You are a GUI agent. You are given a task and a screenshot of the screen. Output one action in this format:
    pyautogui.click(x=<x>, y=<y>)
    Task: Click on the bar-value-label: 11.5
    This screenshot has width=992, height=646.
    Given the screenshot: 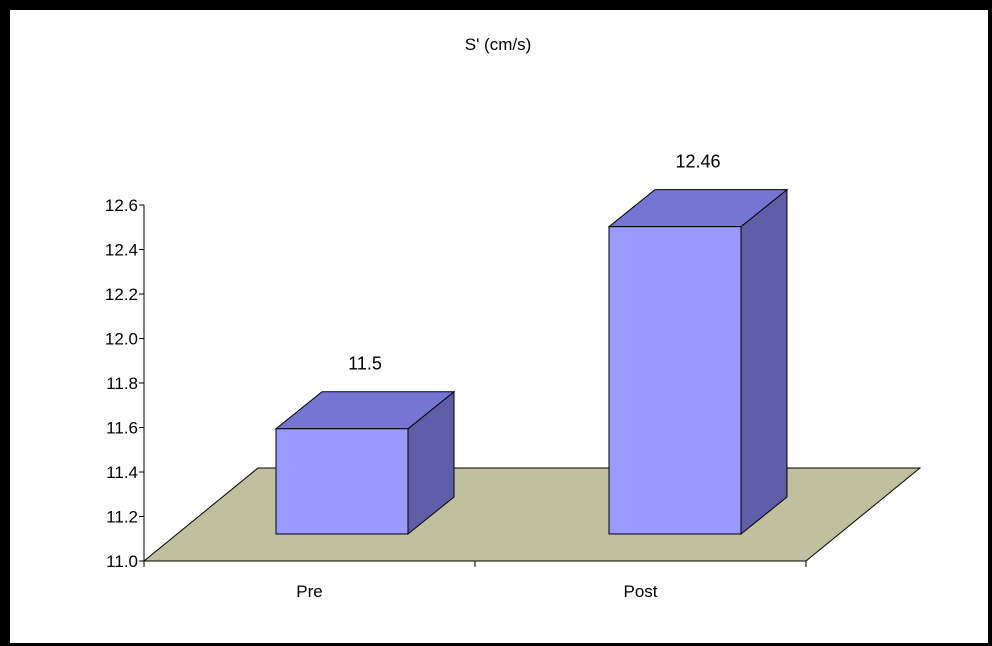 What is the action you would take?
    pyautogui.click(x=365, y=364)
    